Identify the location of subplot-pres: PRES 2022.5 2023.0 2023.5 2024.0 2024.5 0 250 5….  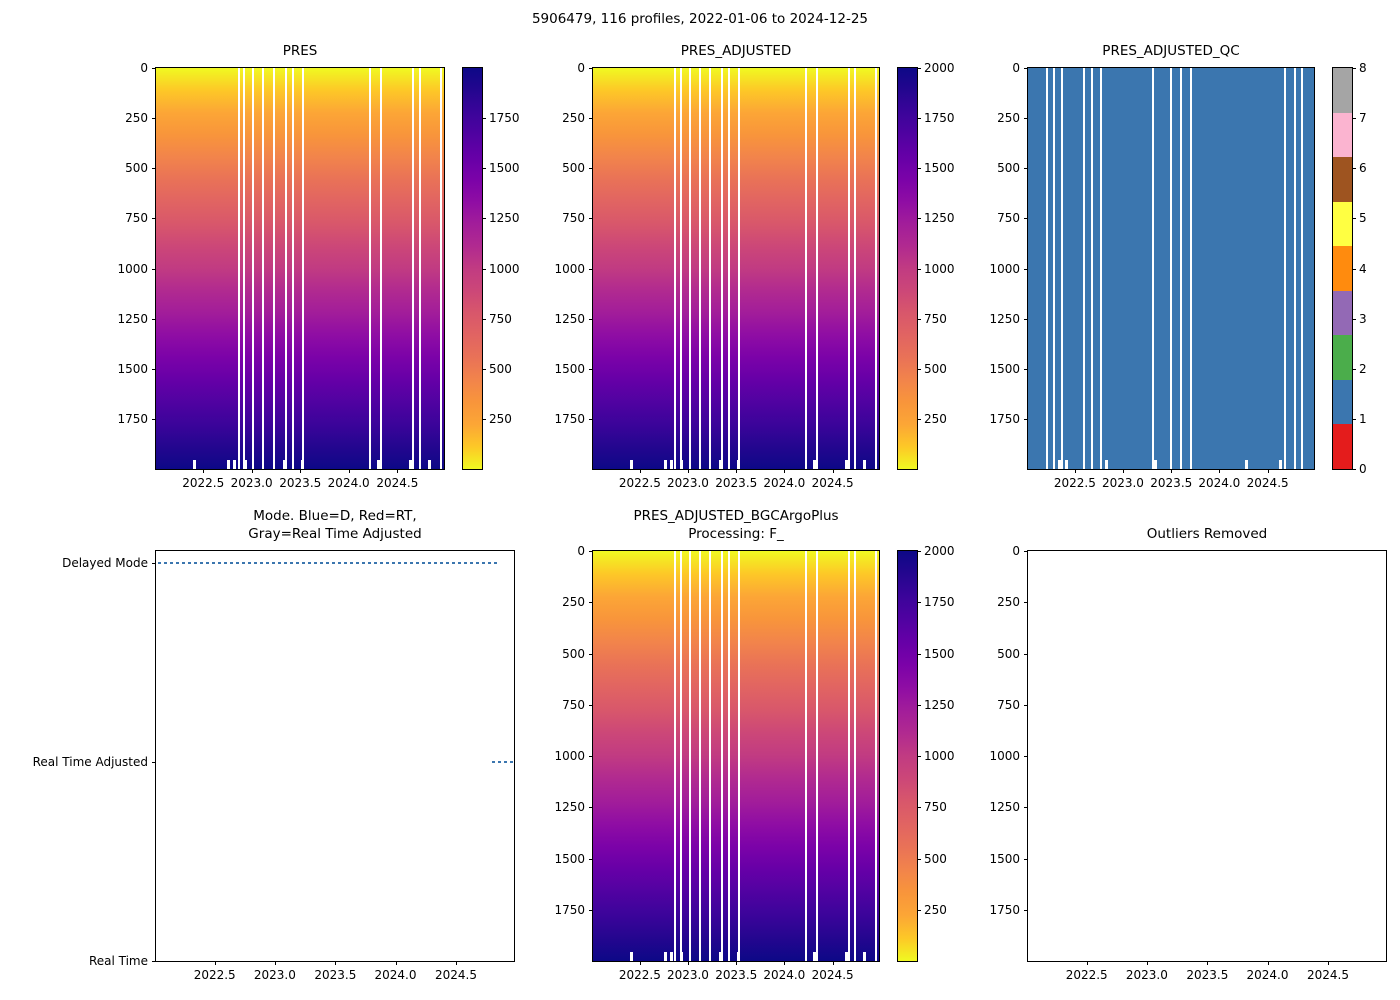
(281, 266).